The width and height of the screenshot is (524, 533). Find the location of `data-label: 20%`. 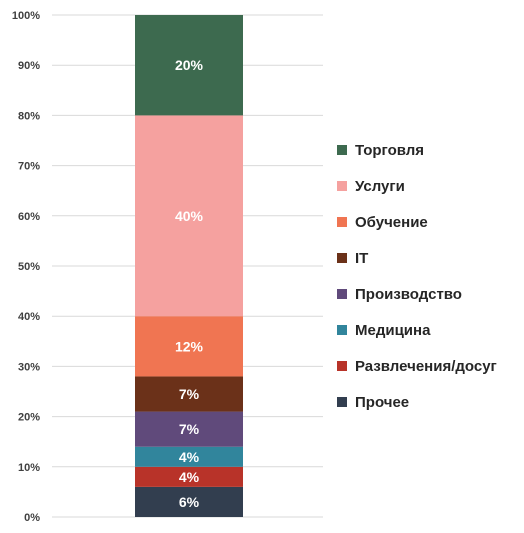

data-label: 20% is located at coordinates (189, 65).